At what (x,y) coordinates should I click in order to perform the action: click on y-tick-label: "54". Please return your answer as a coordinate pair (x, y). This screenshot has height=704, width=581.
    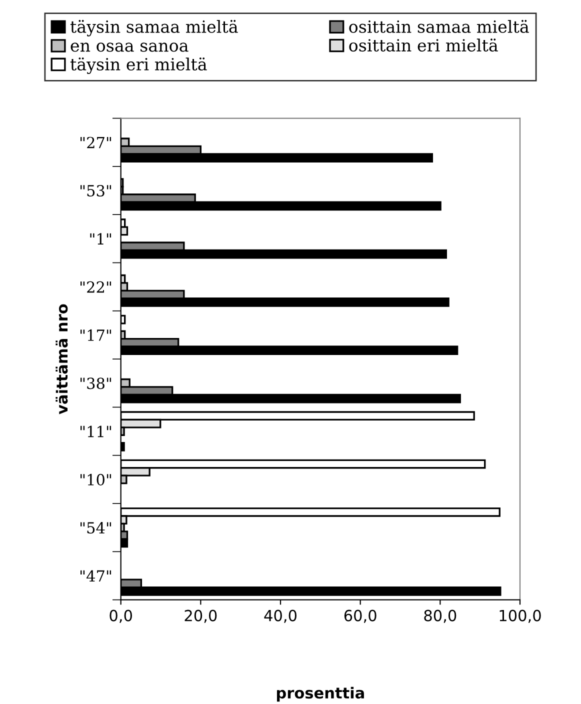
    Looking at the image, I should click on (96, 528).